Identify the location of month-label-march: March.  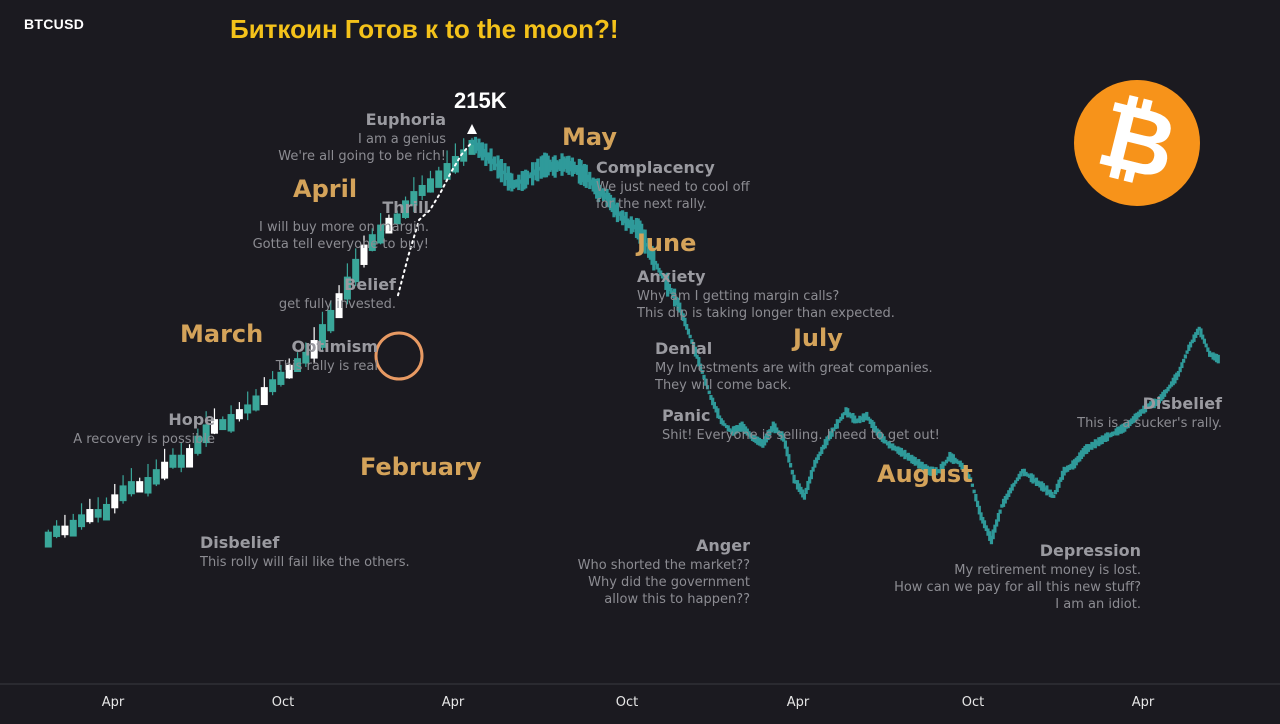
(221, 334).